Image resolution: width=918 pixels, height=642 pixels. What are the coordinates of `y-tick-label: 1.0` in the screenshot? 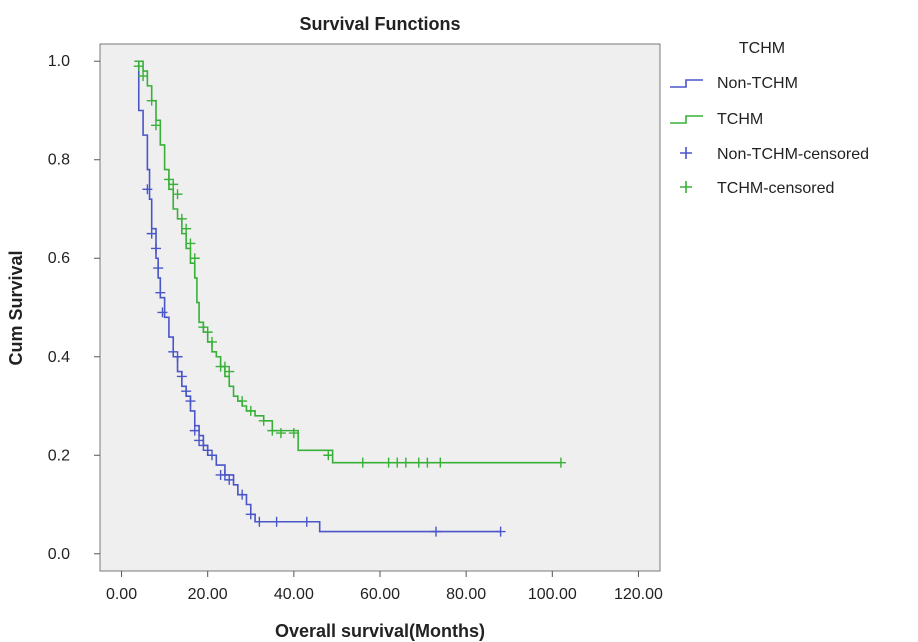 It's located at (59, 61).